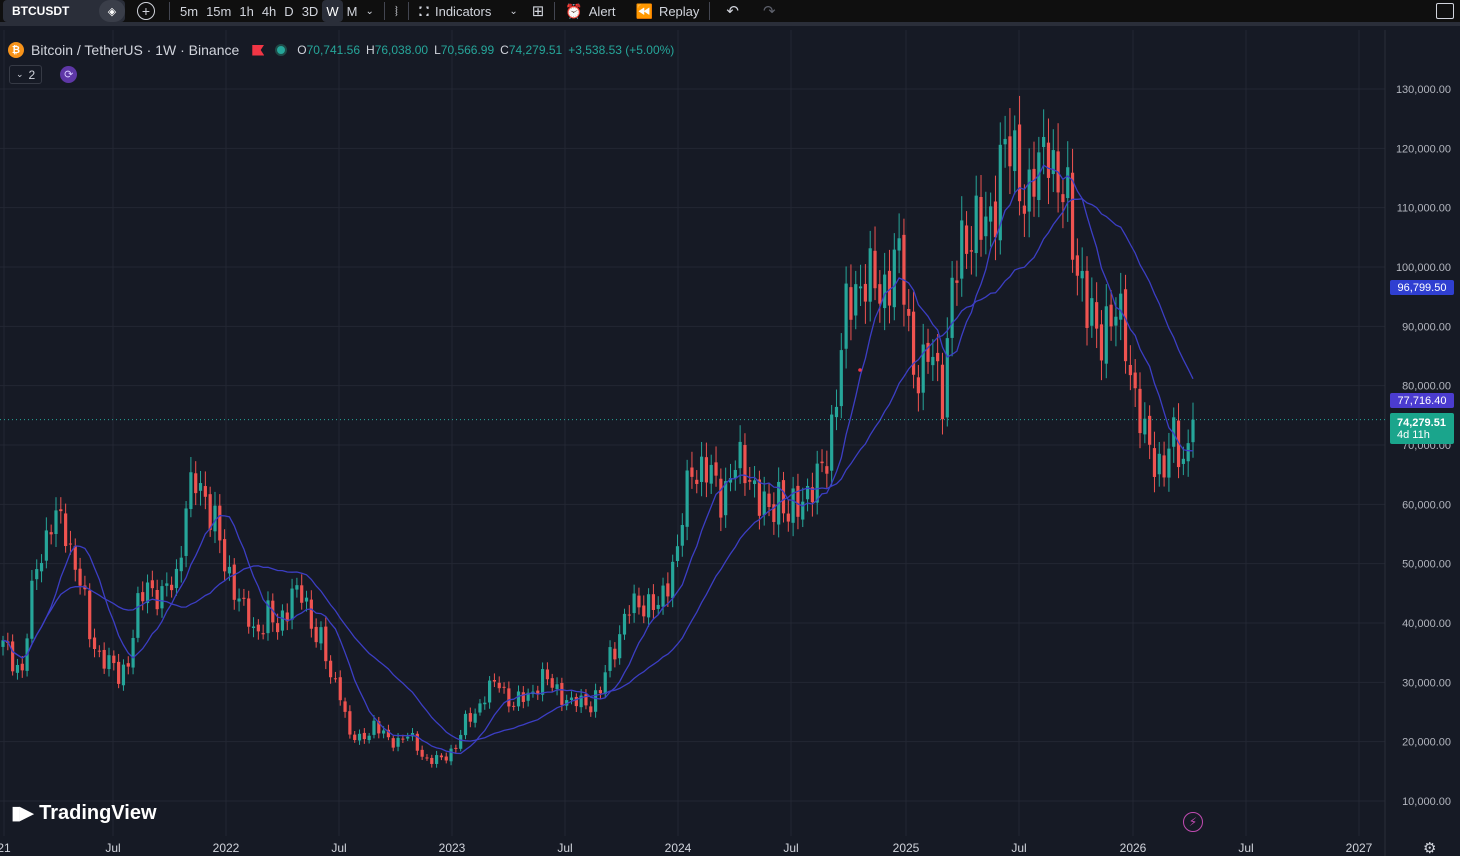 This screenshot has height=856, width=1460. What do you see at coordinates (5, 848) in the screenshot?
I see `x-tick-label: 21` at bounding box center [5, 848].